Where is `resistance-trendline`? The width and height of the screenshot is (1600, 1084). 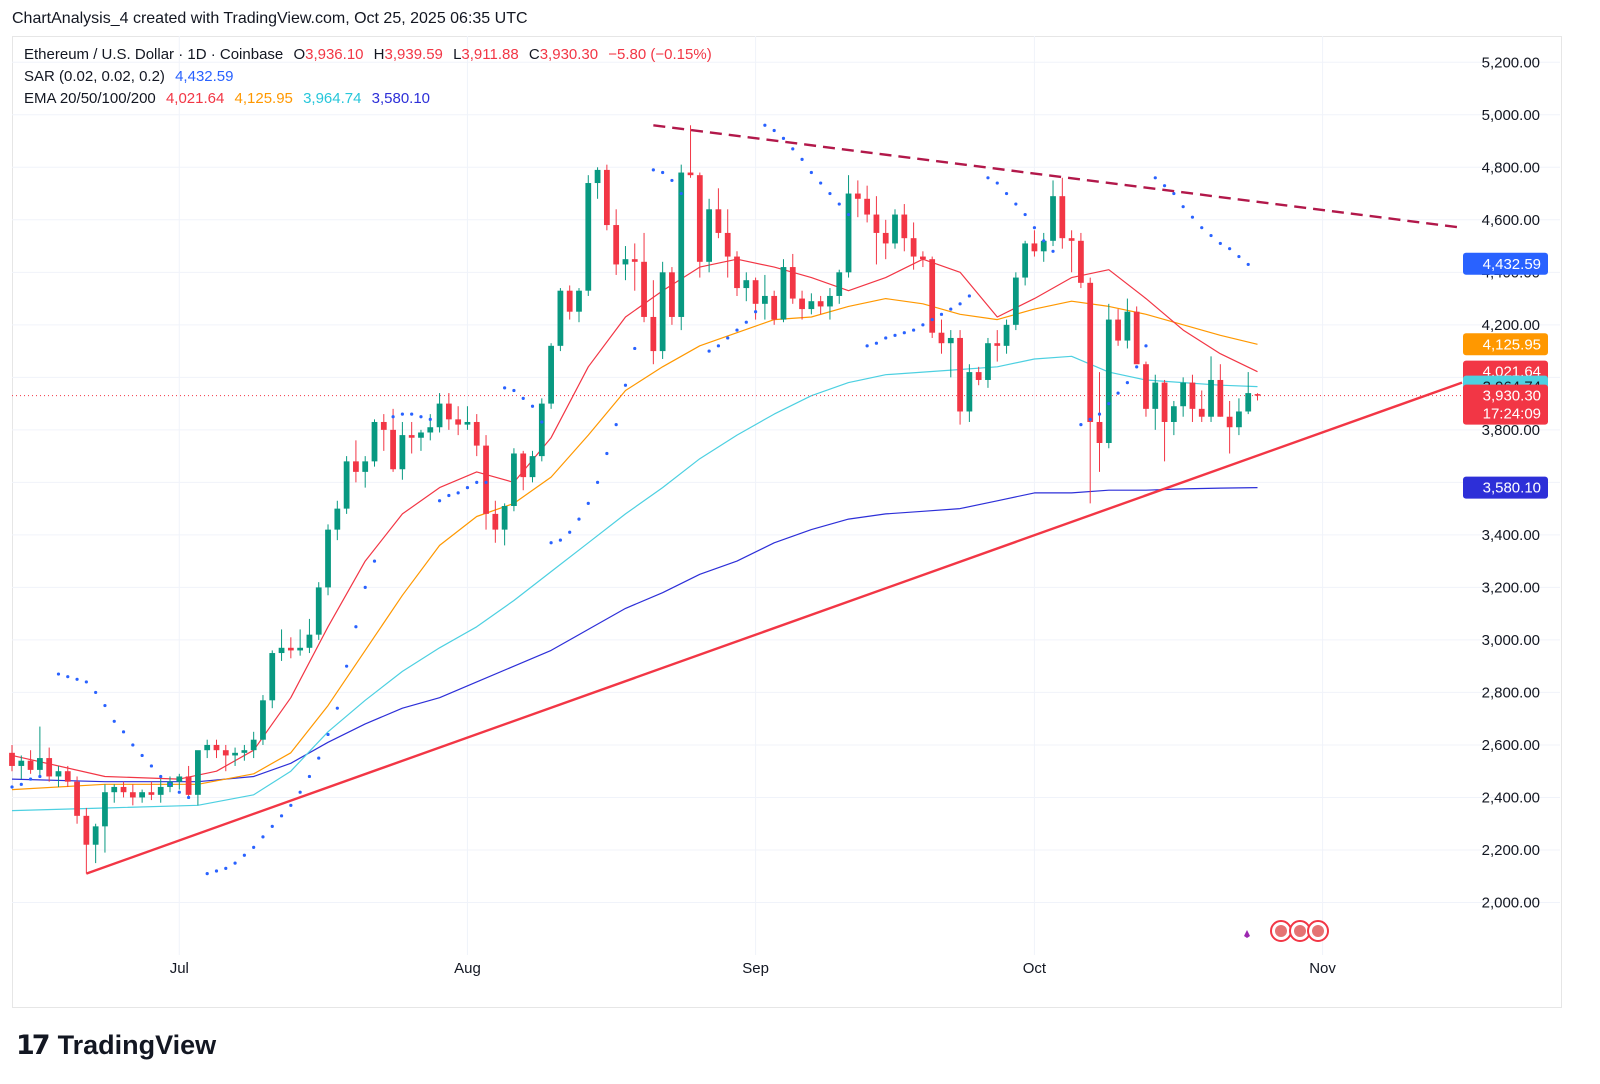 resistance-trendline is located at coordinates (1058, 176).